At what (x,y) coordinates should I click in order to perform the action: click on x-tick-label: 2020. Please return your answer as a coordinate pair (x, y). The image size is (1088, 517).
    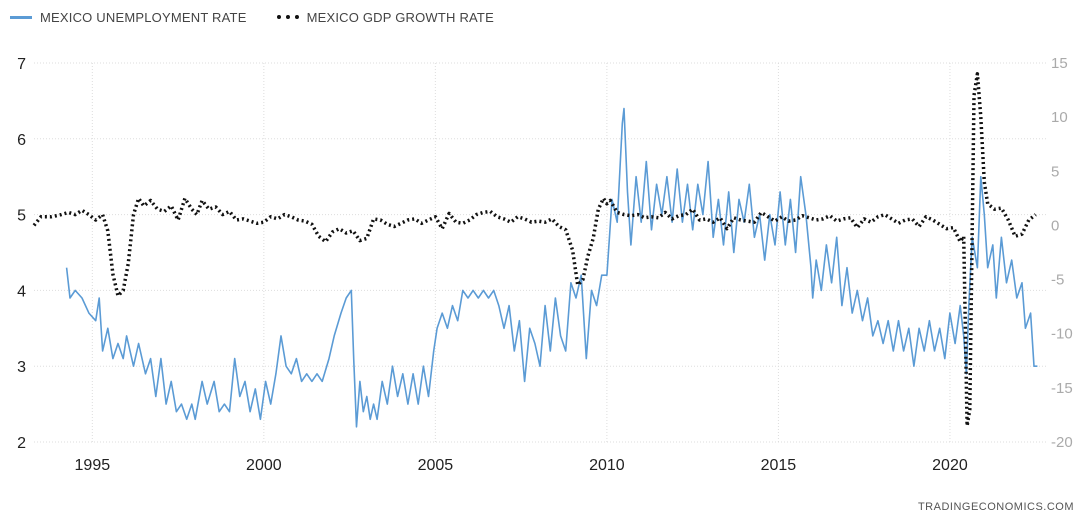
    Looking at the image, I should click on (950, 465).